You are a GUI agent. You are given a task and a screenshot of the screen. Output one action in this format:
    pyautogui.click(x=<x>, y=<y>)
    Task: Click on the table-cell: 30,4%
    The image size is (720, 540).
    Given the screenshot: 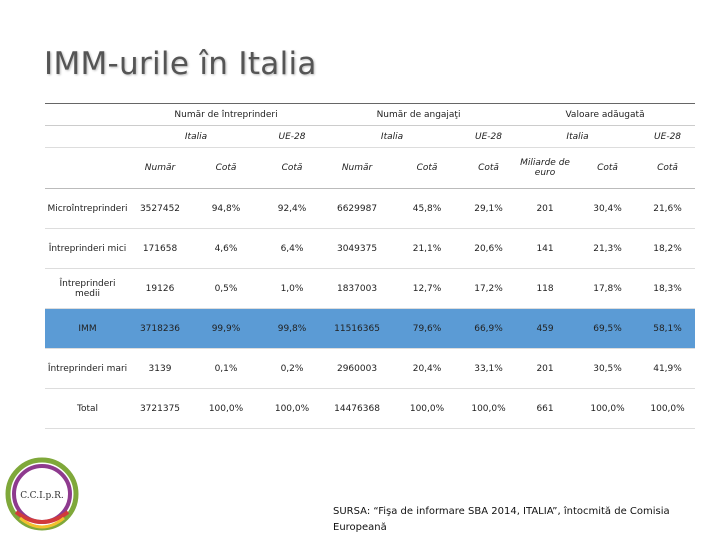 What is the action you would take?
    pyautogui.click(x=608, y=208)
    